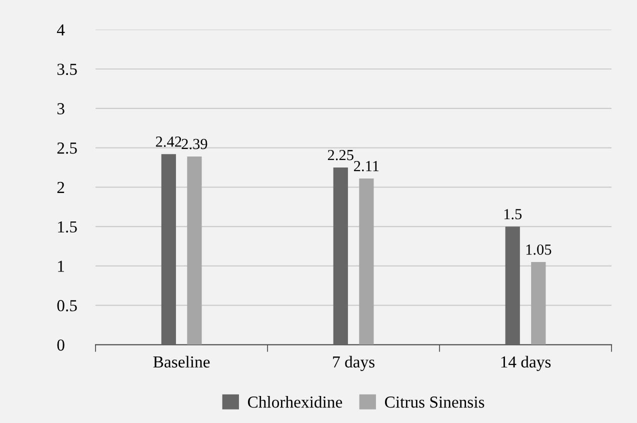 The height and width of the screenshot is (423, 637). What do you see at coordinates (366, 166) in the screenshot?
I see `data-label: 2.11` at bounding box center [366, 166].